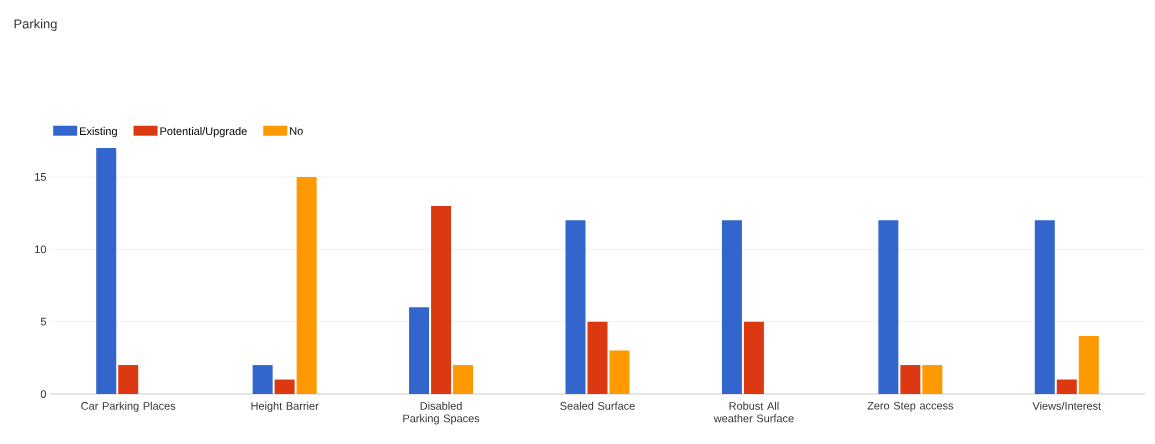  I want to click on y-tick-label: 5, so click(43, 321).